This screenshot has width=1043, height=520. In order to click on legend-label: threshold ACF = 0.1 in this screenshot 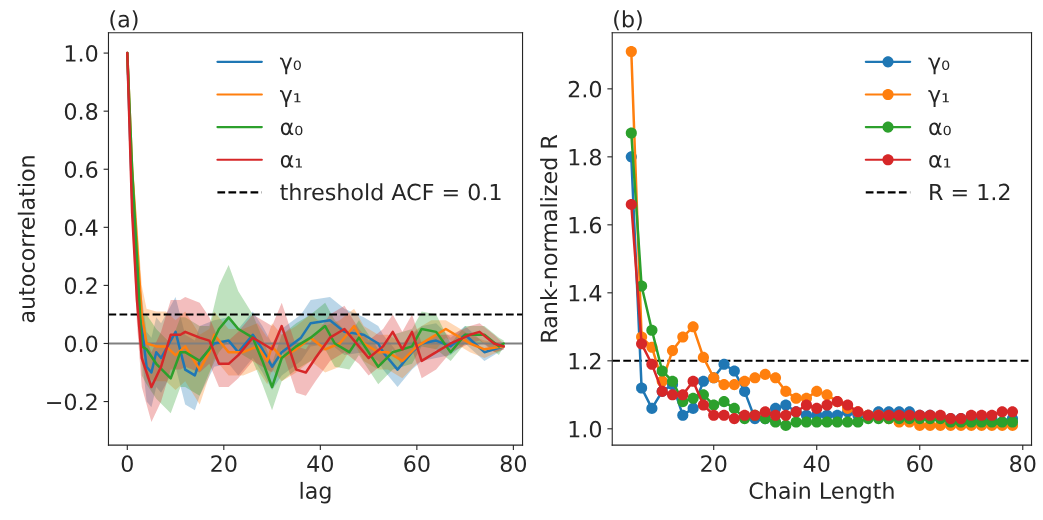, I will do `click(390, 192)`.